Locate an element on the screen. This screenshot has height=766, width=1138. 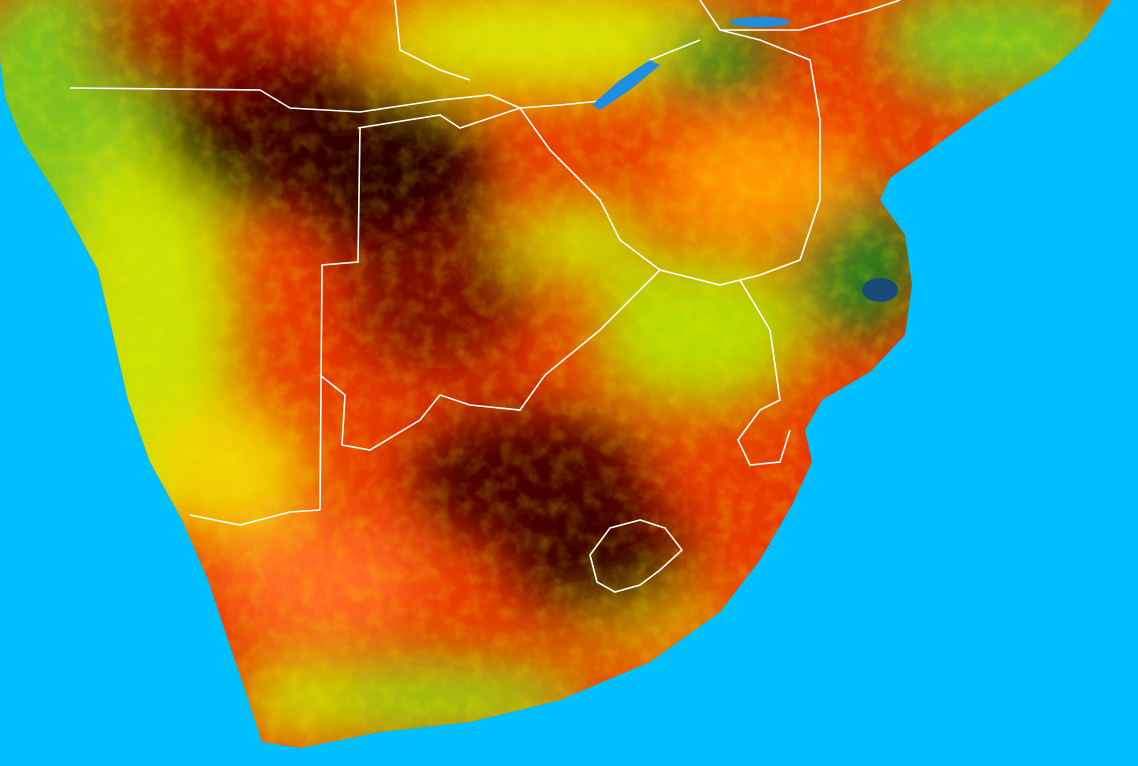
border-drc-angola is located at coordinates (432, 40).